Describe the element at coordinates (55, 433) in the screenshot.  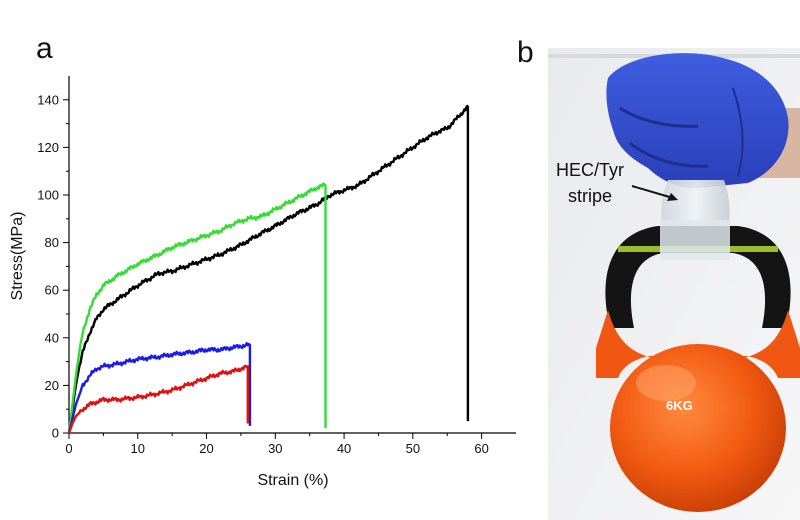
I see `y-tick-label: 0` at that location.